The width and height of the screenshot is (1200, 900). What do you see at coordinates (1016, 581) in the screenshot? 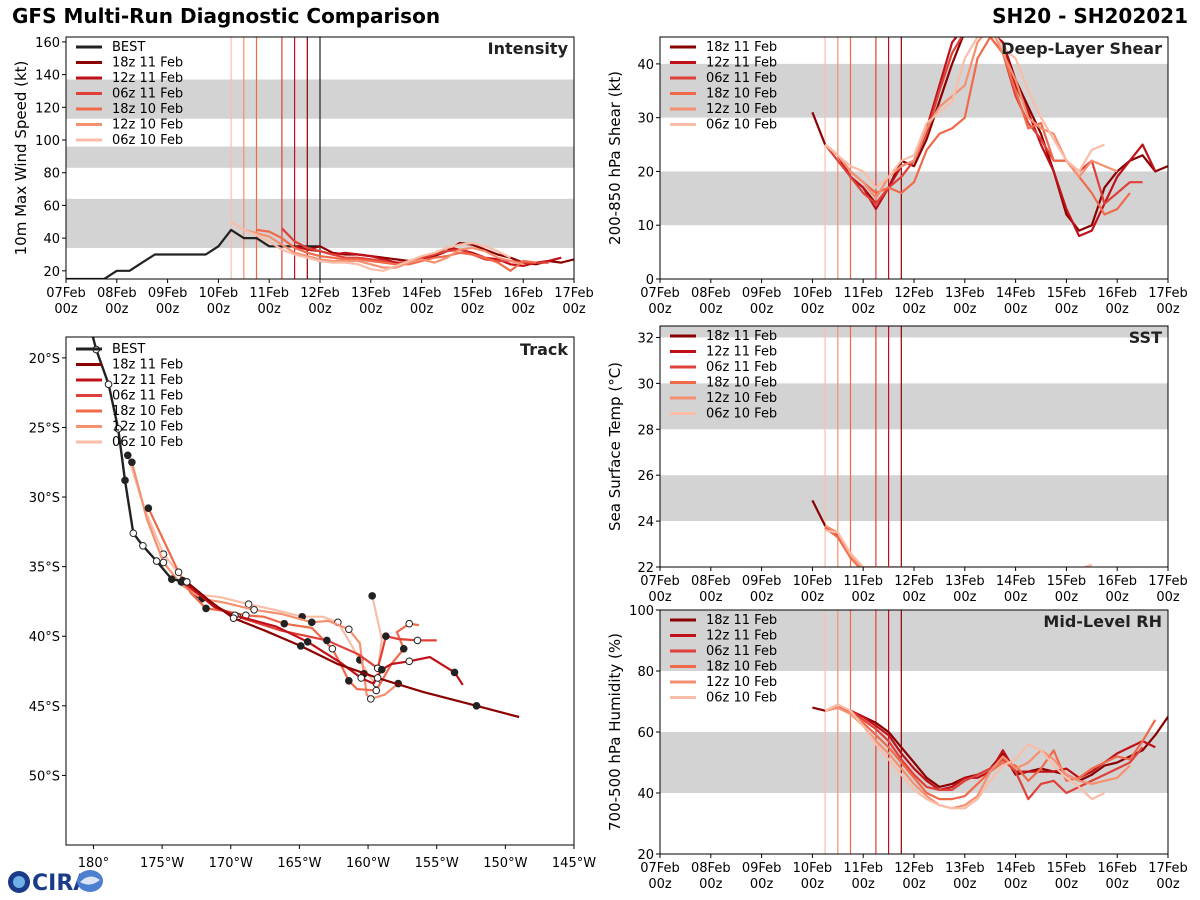
I see `xtick-label-sst-7-0: 14Feb` at bounding box center [1016, 581].